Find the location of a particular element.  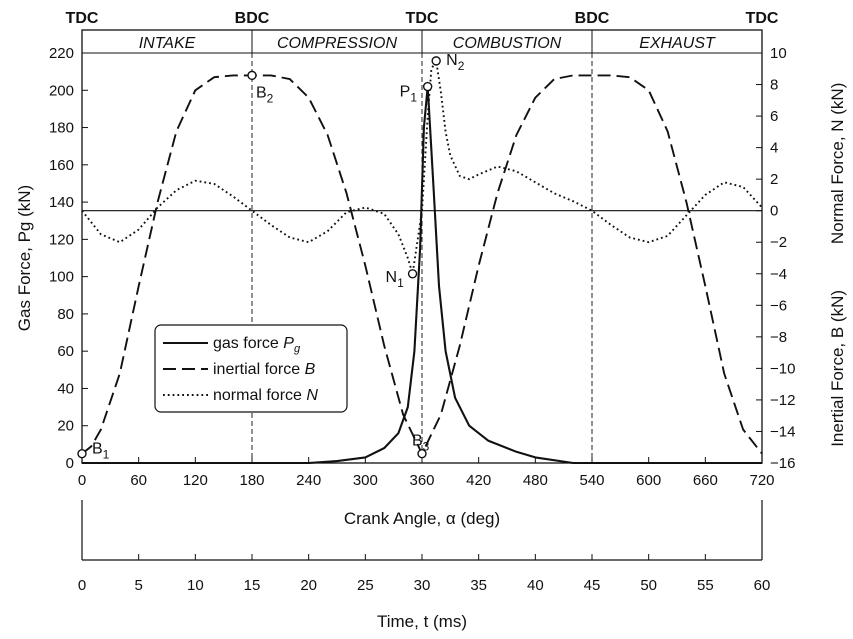

point-label: N2 is located at coordinates (455, 62).